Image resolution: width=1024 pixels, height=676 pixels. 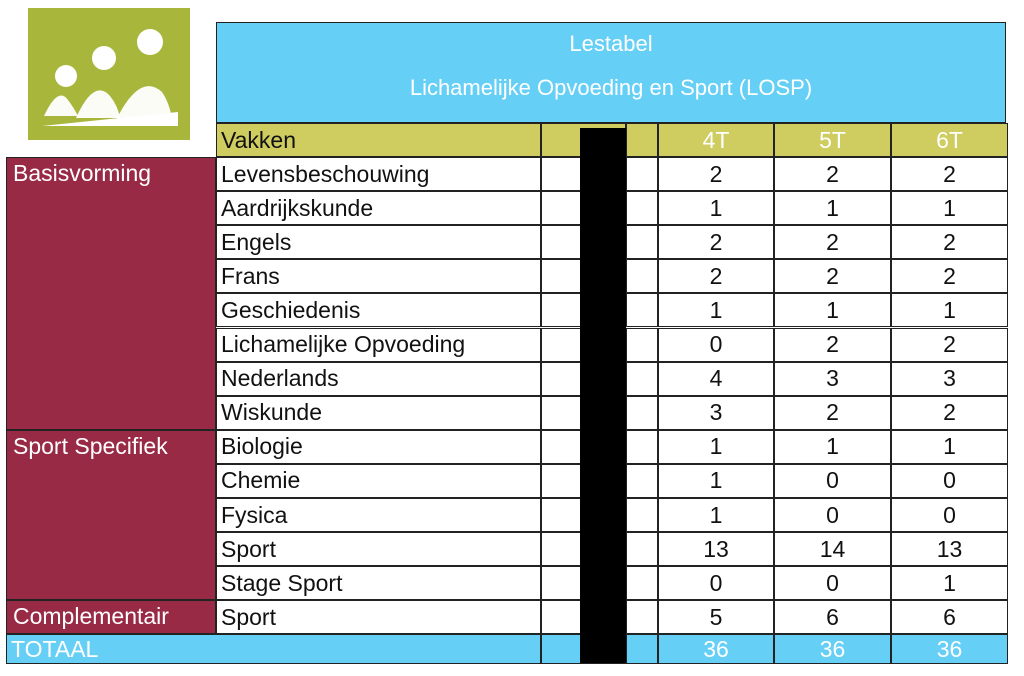 What do you see at coordinates (378, 344) in the screenshot?
I see `subject-cell: Lichamelijke Opvoeding` at bounding box center [378, 344].